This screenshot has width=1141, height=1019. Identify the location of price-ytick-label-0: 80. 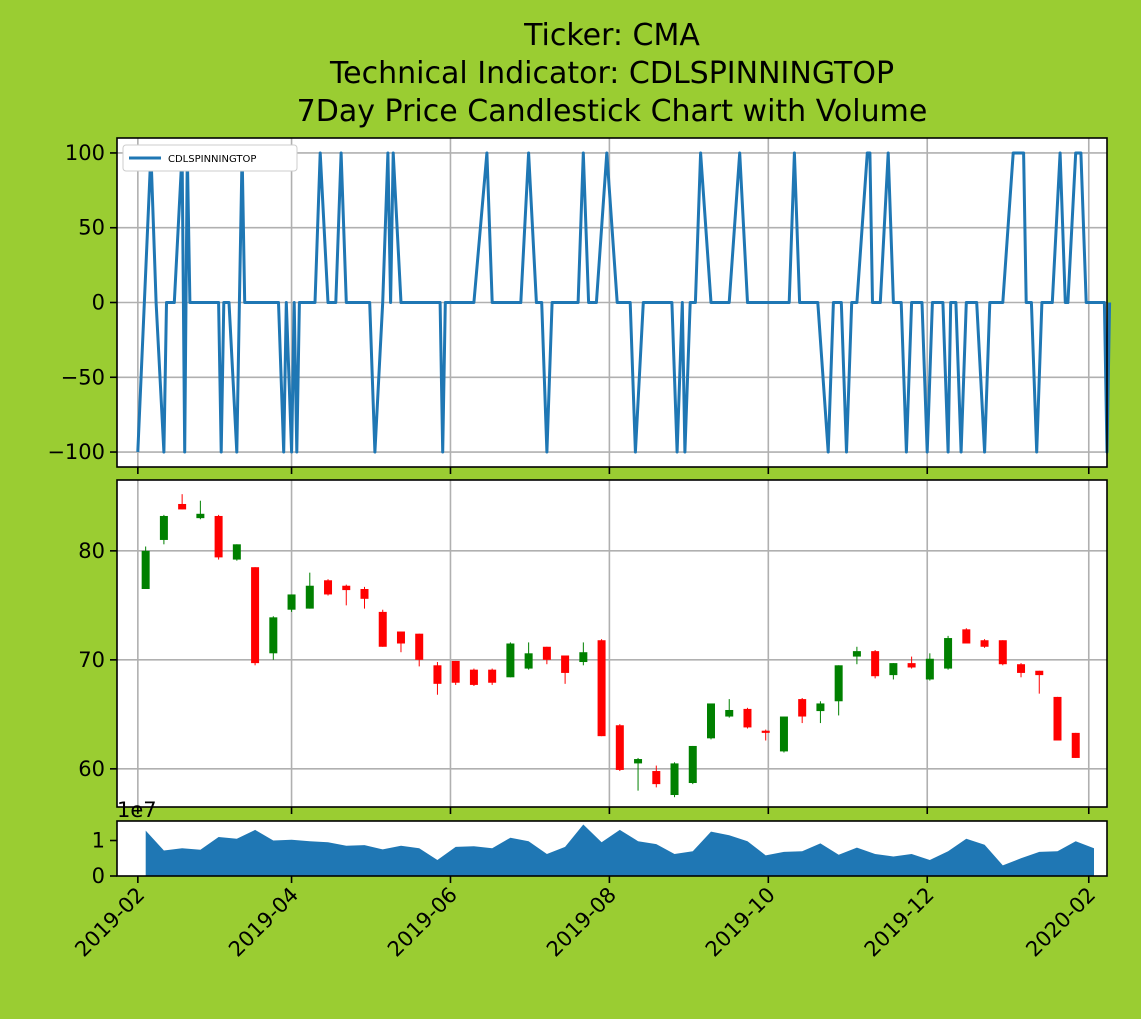
(91, 551).